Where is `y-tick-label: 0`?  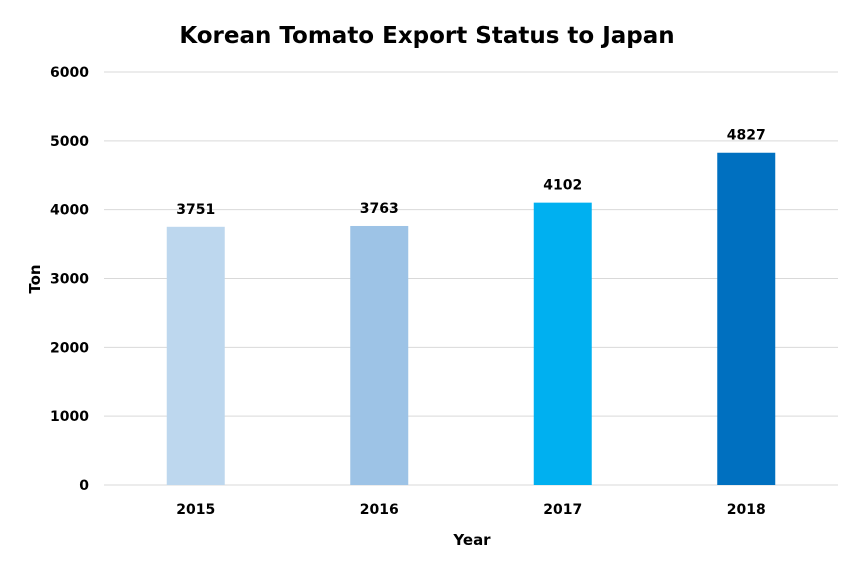
y-tick-label: 0 is located at coordinates (84, 486).